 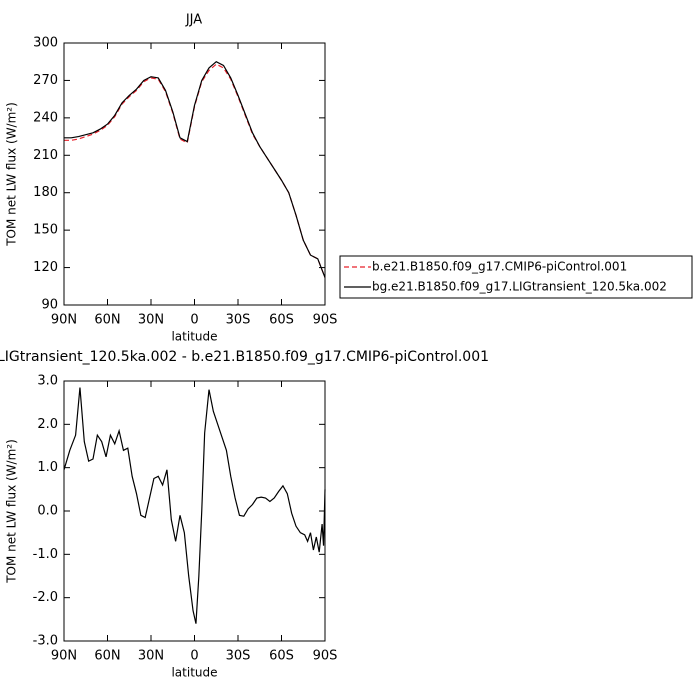 I want to click on y-tick-label: -2.0, so click(x=45, y=597).